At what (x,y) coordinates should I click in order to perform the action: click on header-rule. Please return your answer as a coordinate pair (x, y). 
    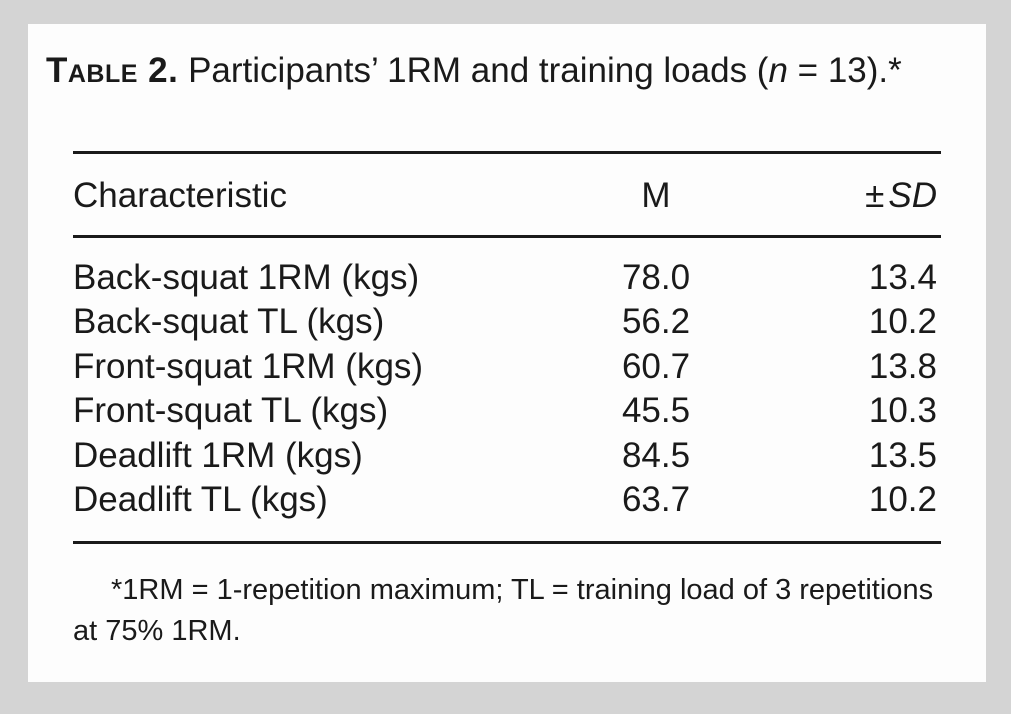
    Looking at the image, I should click on (507, 236).